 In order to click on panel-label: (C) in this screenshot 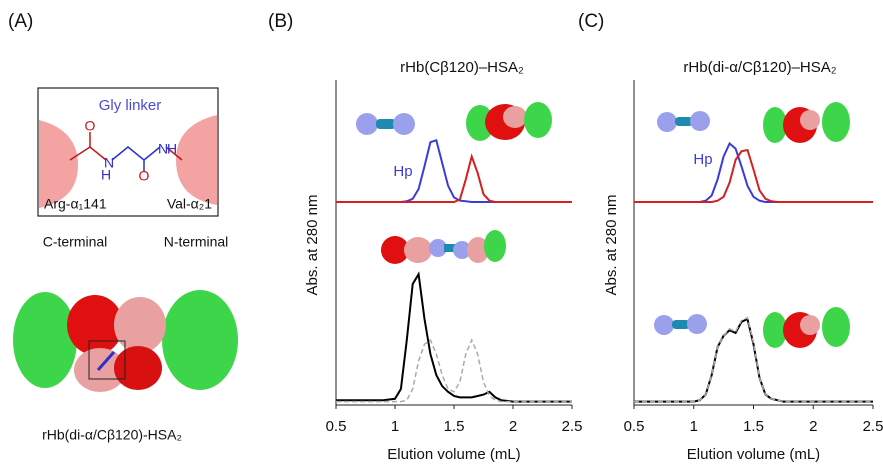, I will do `click(591, 21)`.